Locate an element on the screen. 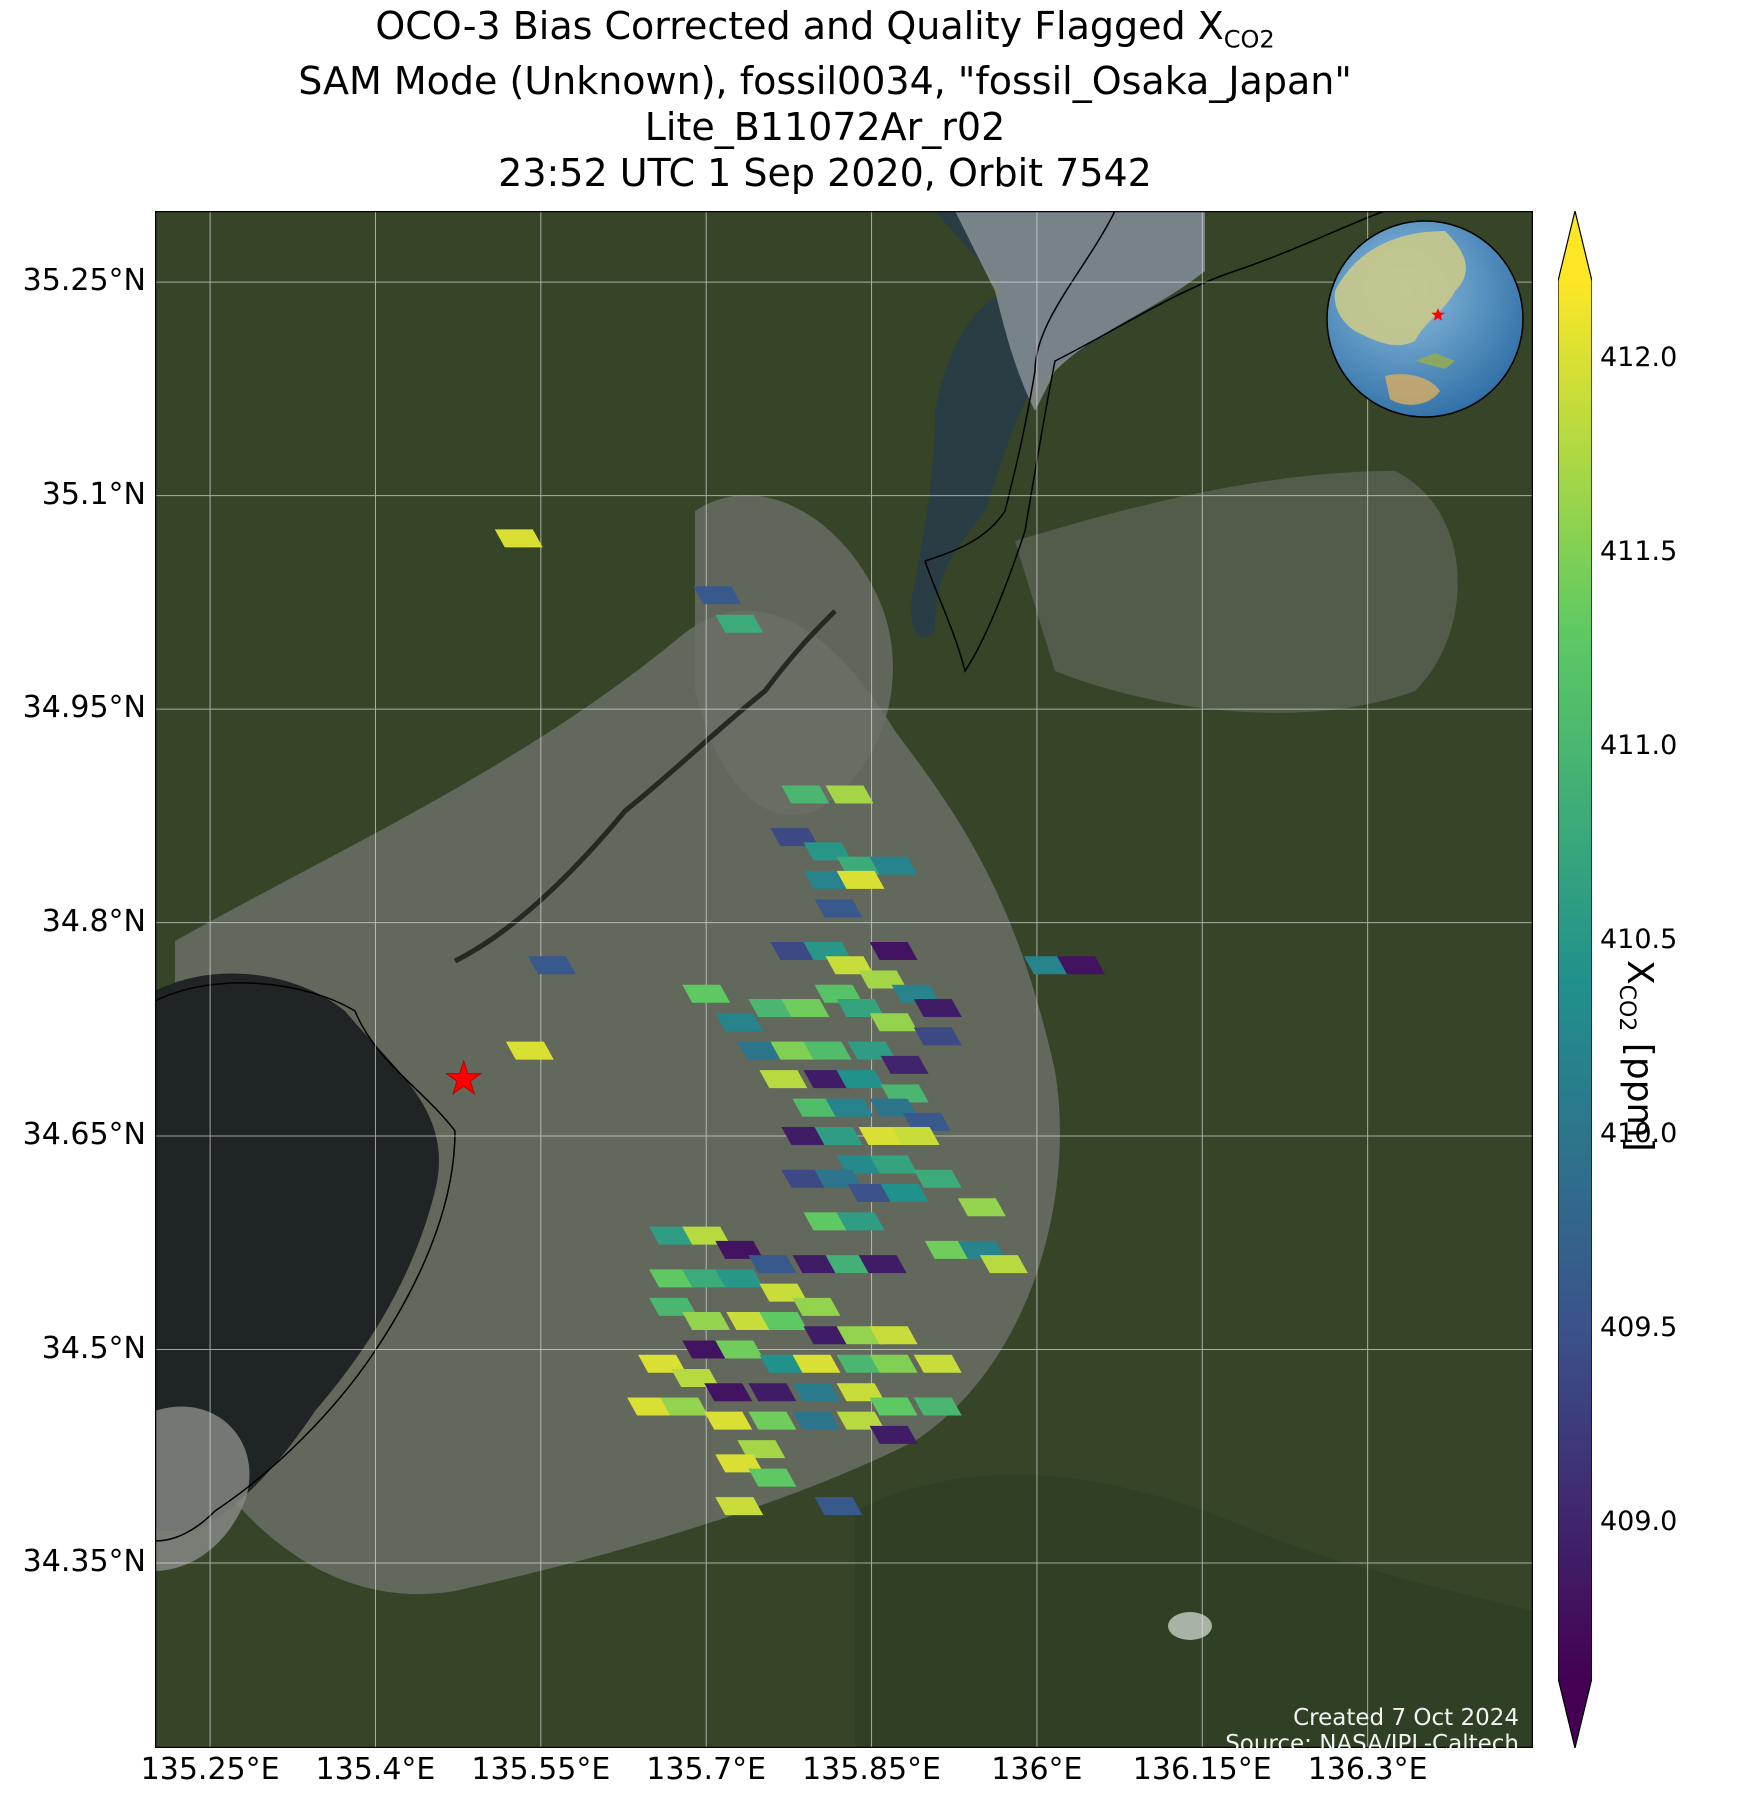 This screenshot has width=1755, height=1801. lon-tick-6: 136.15°E is located at coordinates (1202, 1769).